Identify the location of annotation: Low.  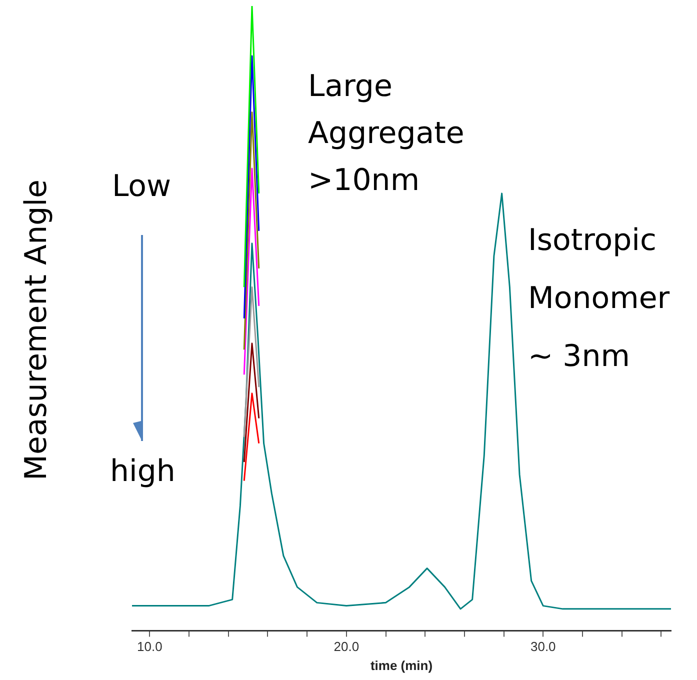
(142, 186).